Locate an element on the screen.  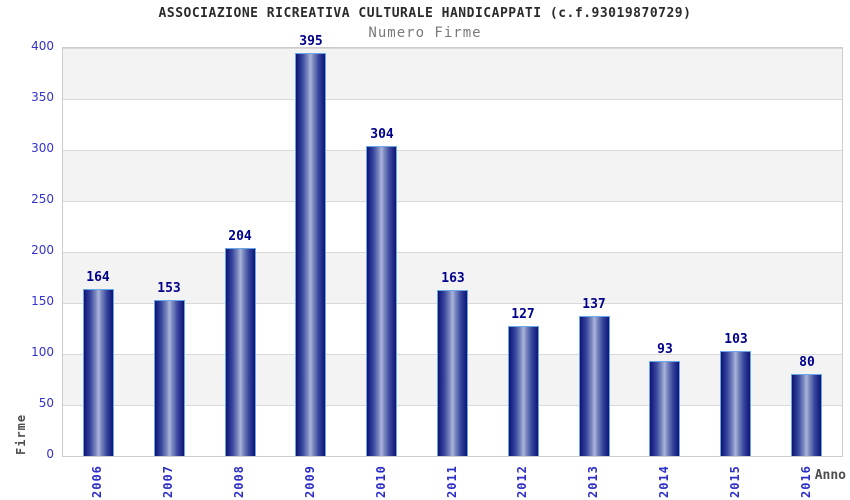
x-category-2010: 2010 is located at coordinates (381, 481).